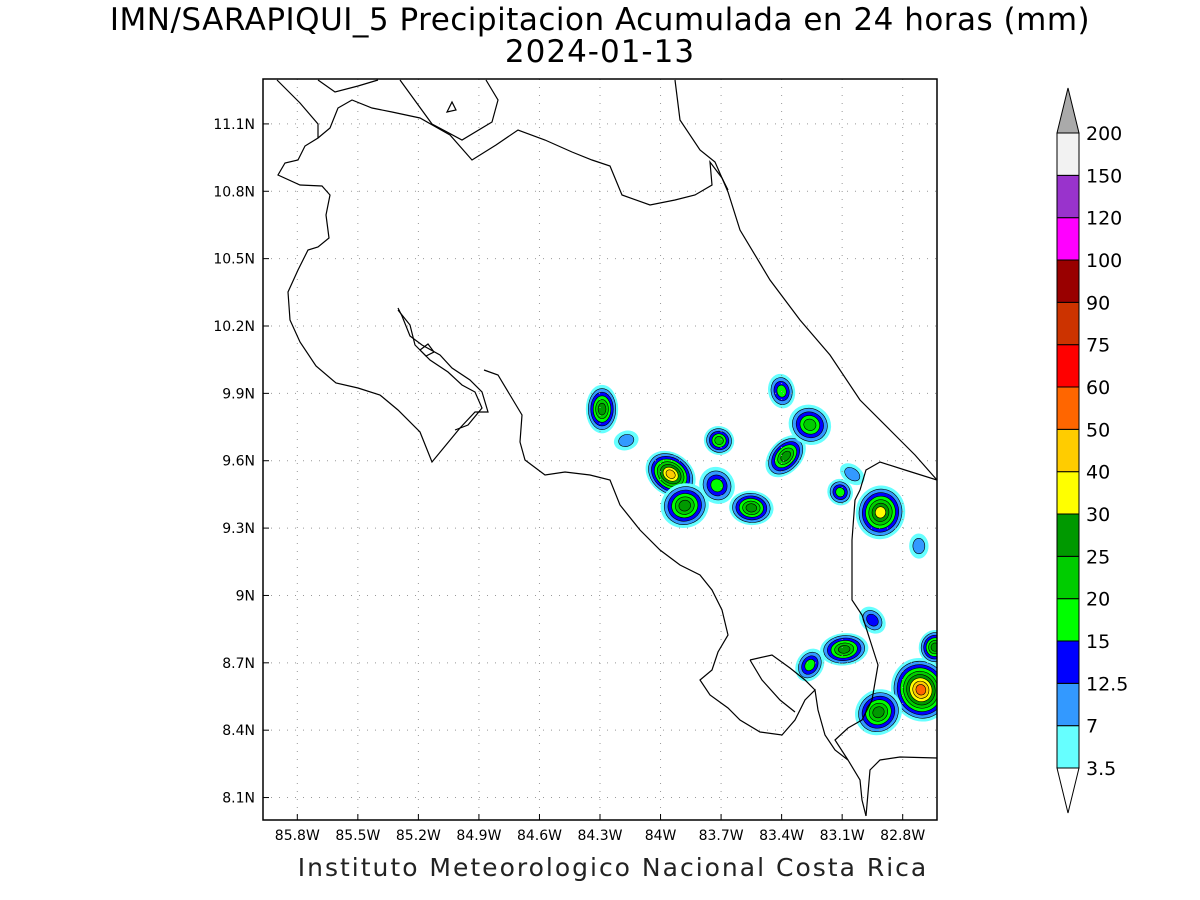 Image resolution: width=1200 pixels, height=900 pixels. Describe the element at coordinates (902, 836) in the screenshot. I see `lon-tick-label: 82.8W` at that location.